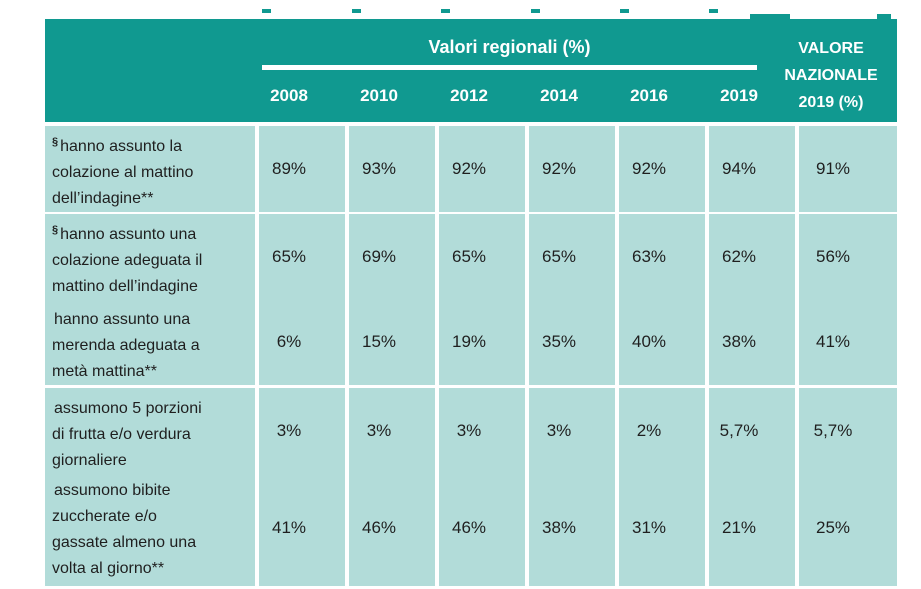 The height and width of the screenshot is (589, 921). Describe the element at coordinates (482, 342) in the screenshot. I see `year-value-cell: 19%` at that location.